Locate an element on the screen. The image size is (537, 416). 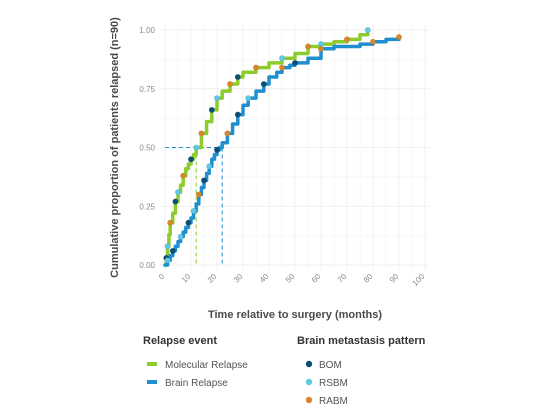
x-tick-label: 70 is located at coordinates (342, 278).